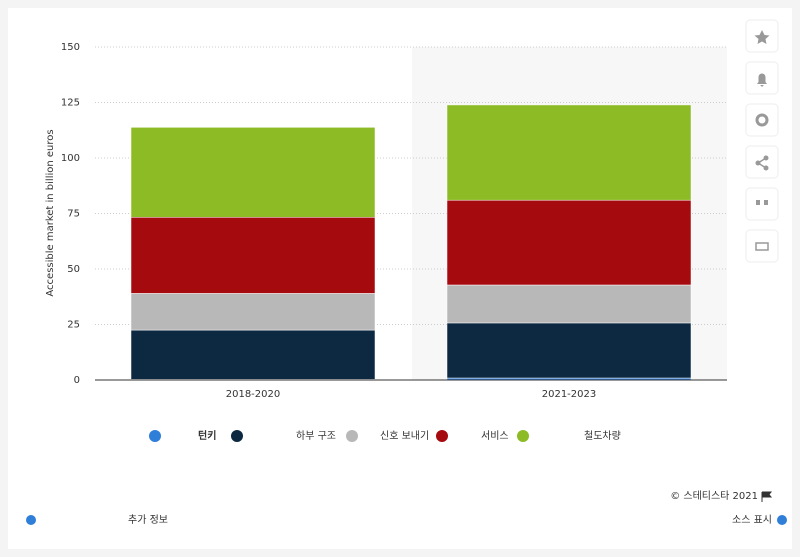 The image size is (800, 557). I want to click on settings-button, so click(762, 120).